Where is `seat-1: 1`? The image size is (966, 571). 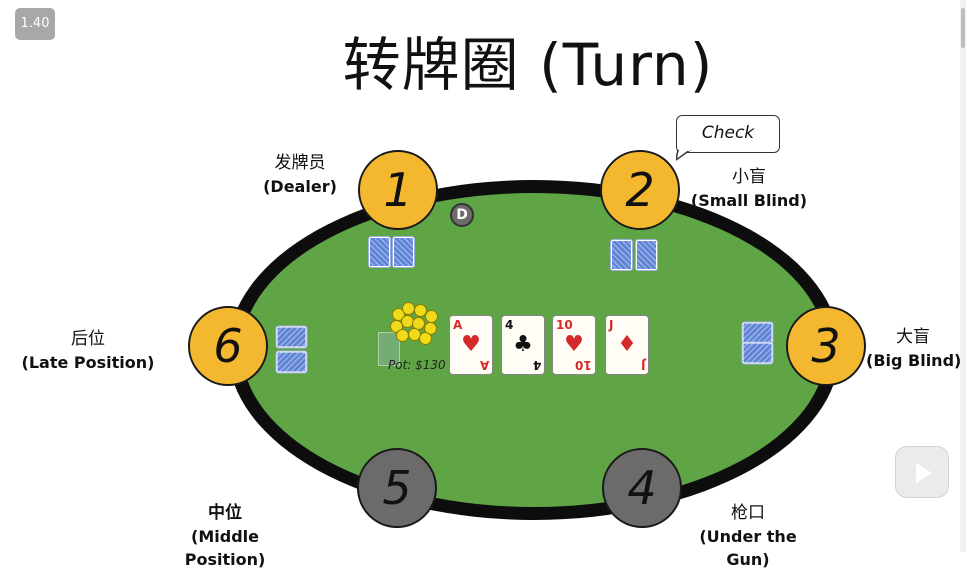
seat-1: 1 is located at coordinates (398, 190).